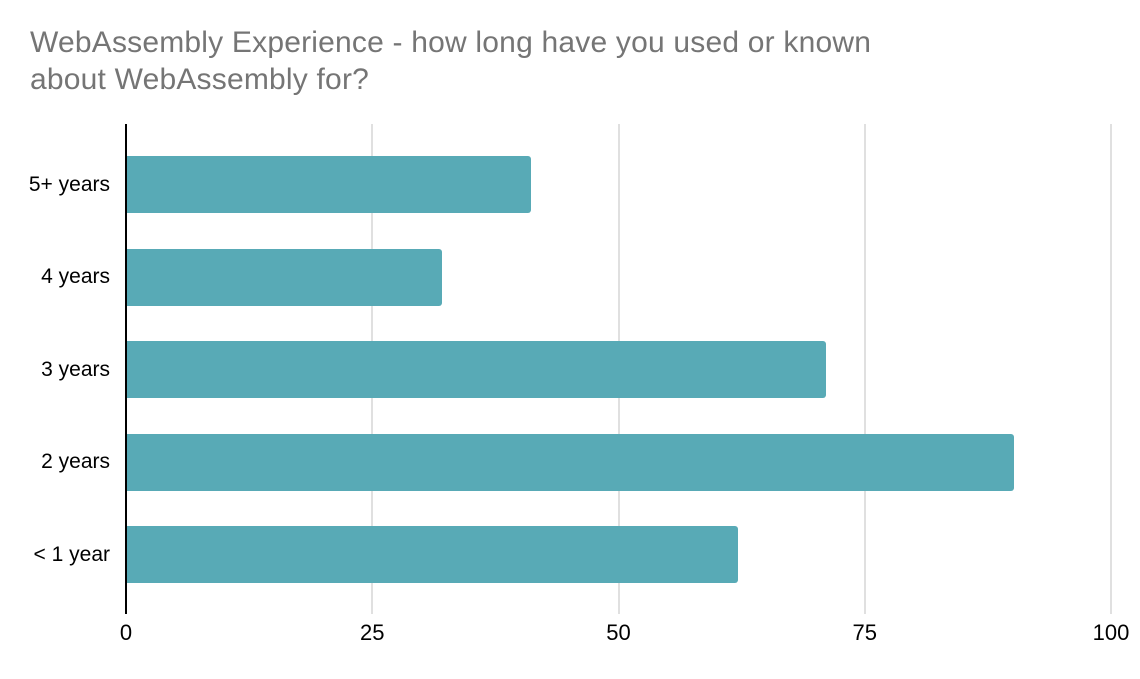  Describe the element at coordinates (75, 276) in the screenshot. I see `category-label-2: 4 years` at that location.